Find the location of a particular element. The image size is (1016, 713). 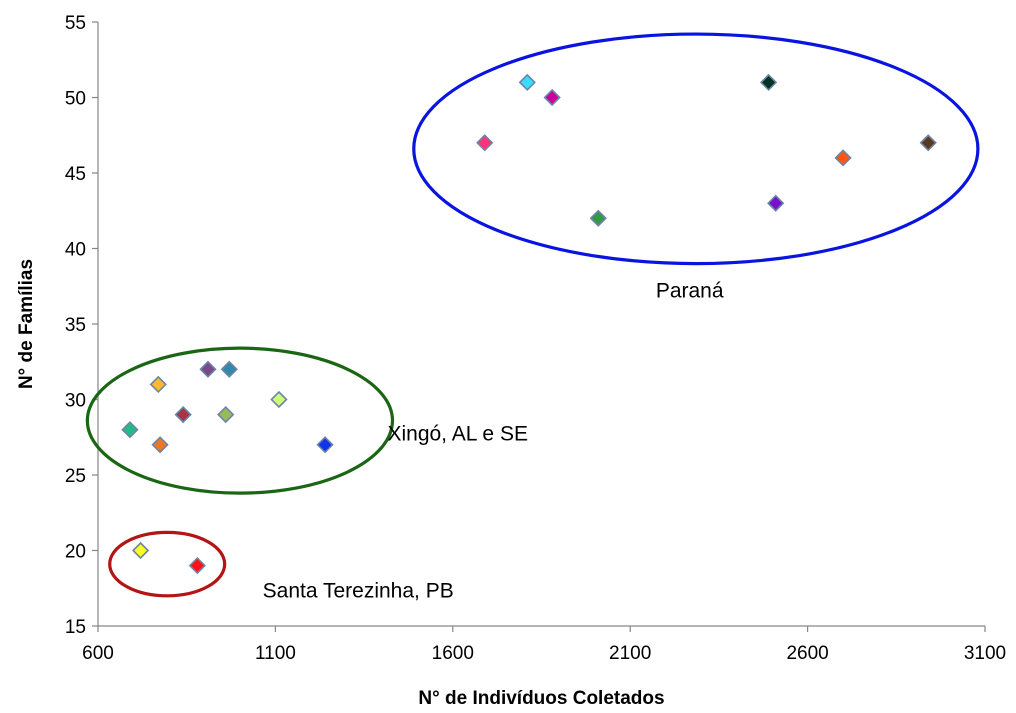

group-label: Xingó, AL e SE is located at coordinates (457, 433).